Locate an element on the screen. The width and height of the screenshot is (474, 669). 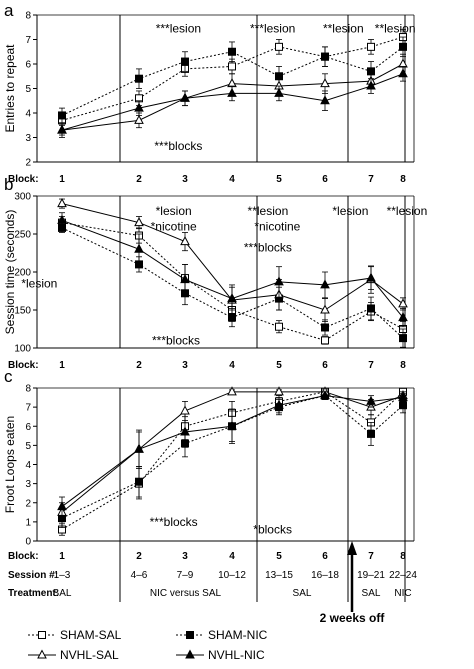
treatment-value: SAL is located at coordinates (302, 593).